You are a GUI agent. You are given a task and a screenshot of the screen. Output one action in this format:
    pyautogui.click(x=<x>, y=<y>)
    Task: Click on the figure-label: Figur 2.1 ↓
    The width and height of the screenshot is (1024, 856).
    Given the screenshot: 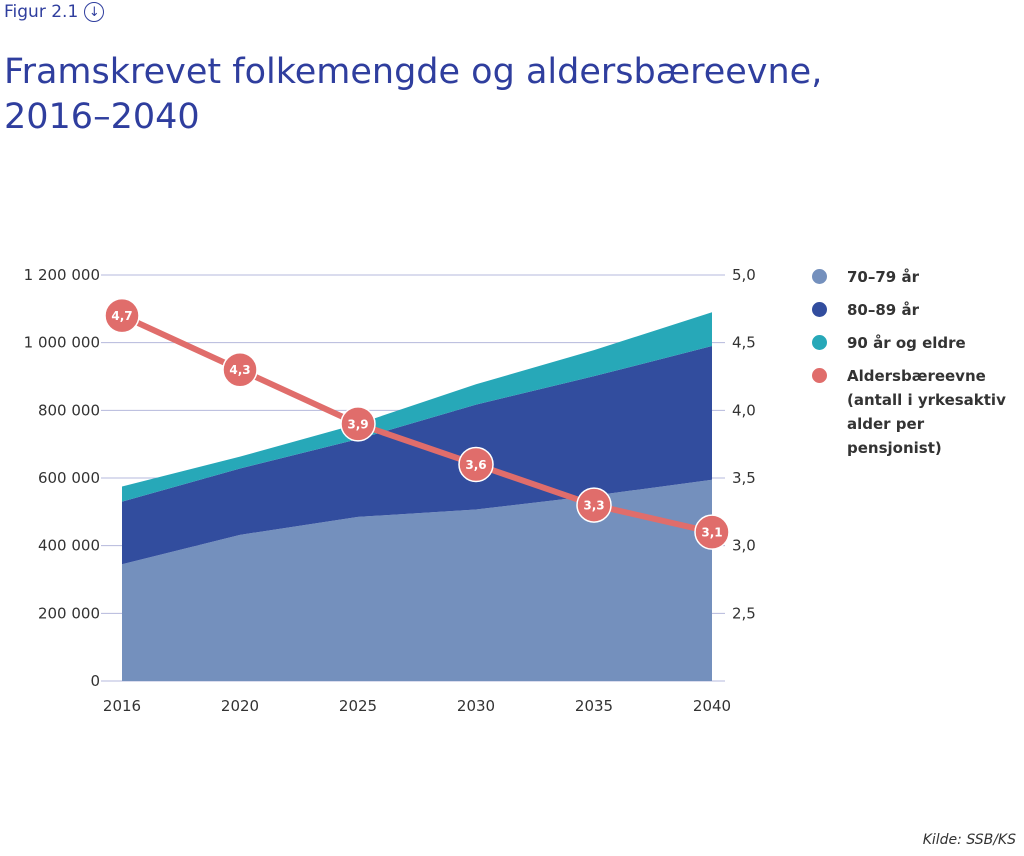 What is the action you would take?
    pyautogui.click(x=54, y=12)
    